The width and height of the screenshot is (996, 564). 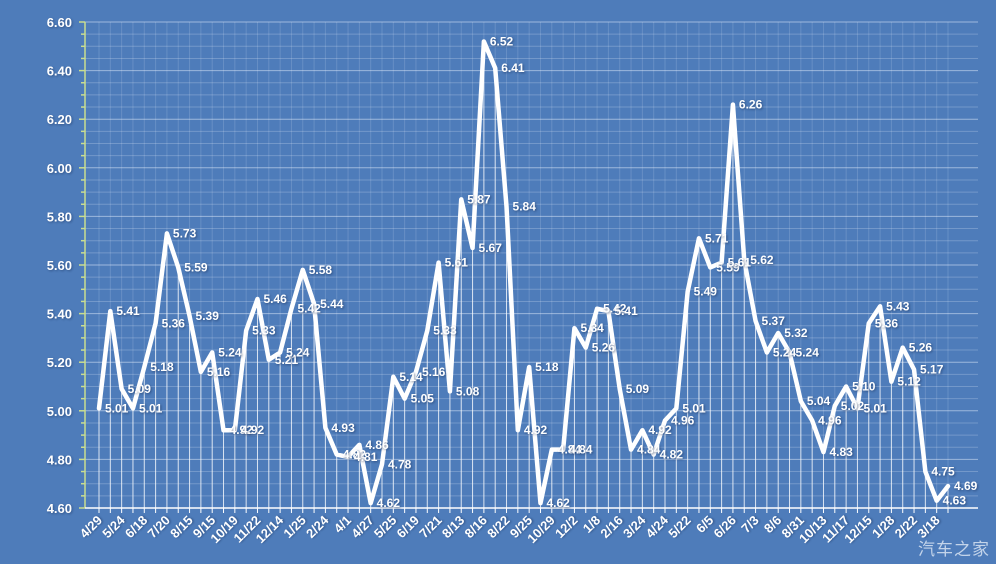 I want to click on data-label: 4.81, so click(x=366, y=457).